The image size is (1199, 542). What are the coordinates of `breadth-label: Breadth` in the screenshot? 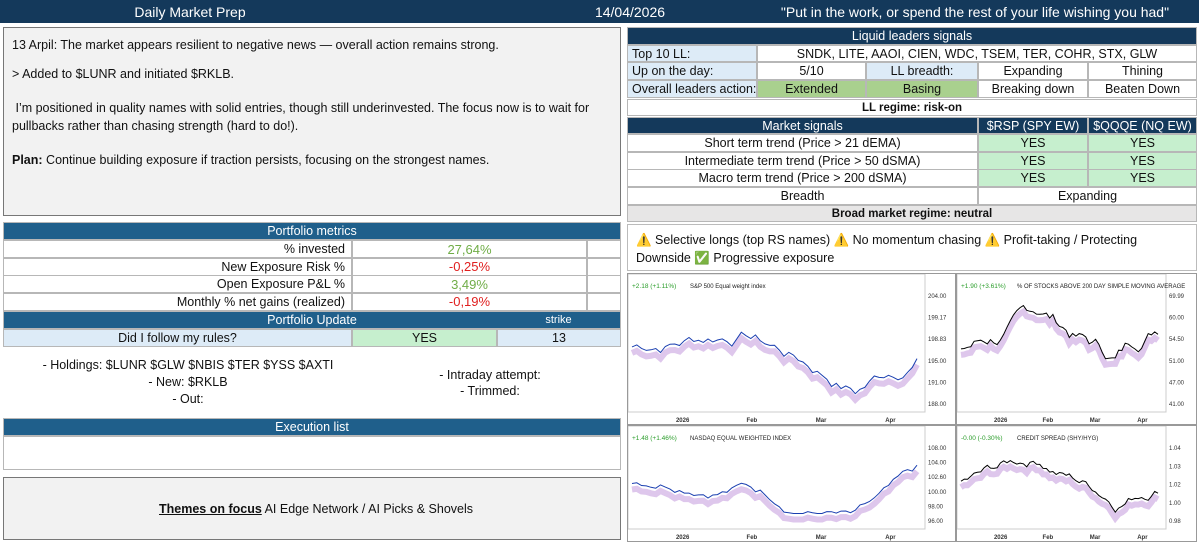 It's located at (802, 196).